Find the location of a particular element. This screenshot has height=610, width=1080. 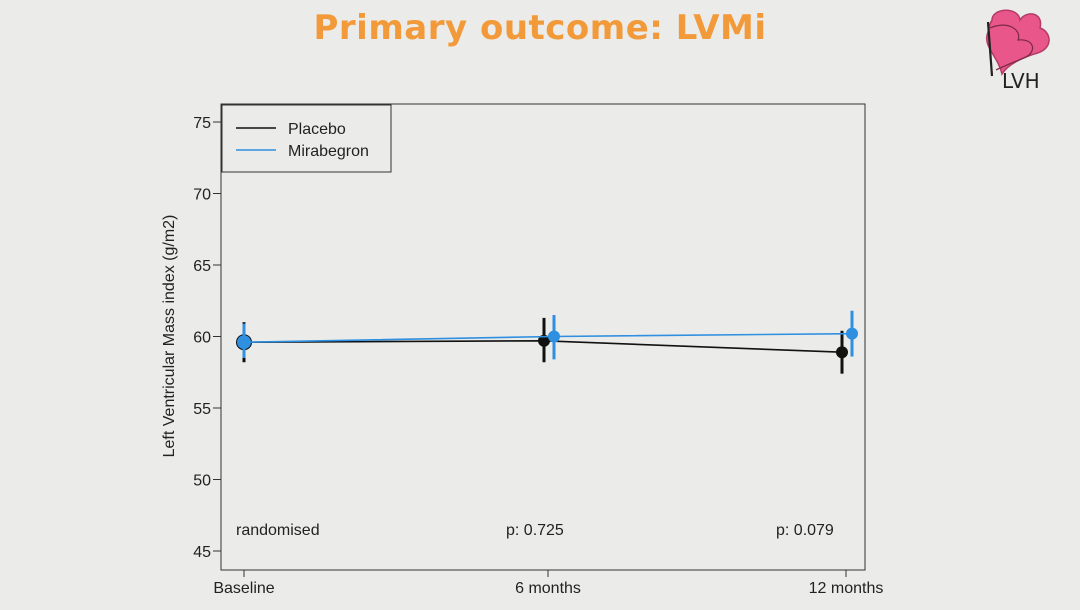

annotation-label: randomised is located at coordinates (278, 530).